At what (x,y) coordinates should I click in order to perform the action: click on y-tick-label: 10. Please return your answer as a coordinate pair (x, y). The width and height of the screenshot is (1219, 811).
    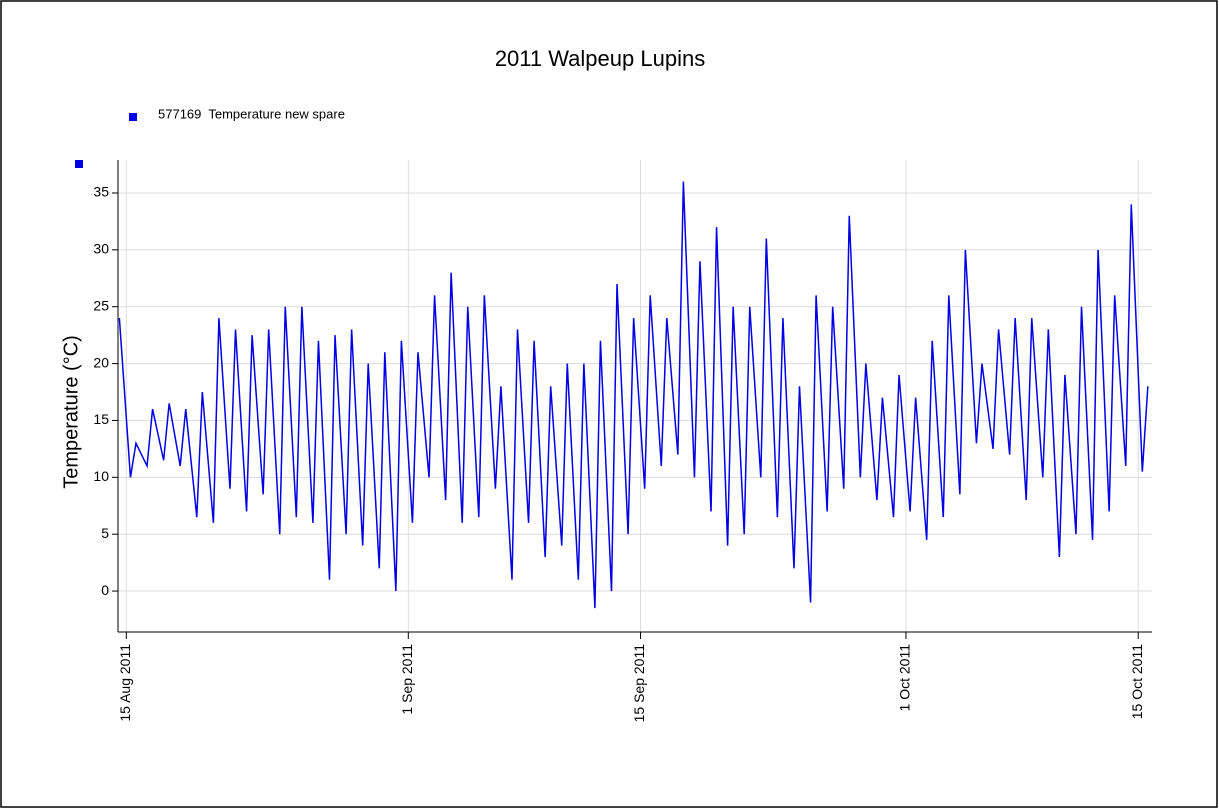
    Looking at the image, I should click on (101, 476).